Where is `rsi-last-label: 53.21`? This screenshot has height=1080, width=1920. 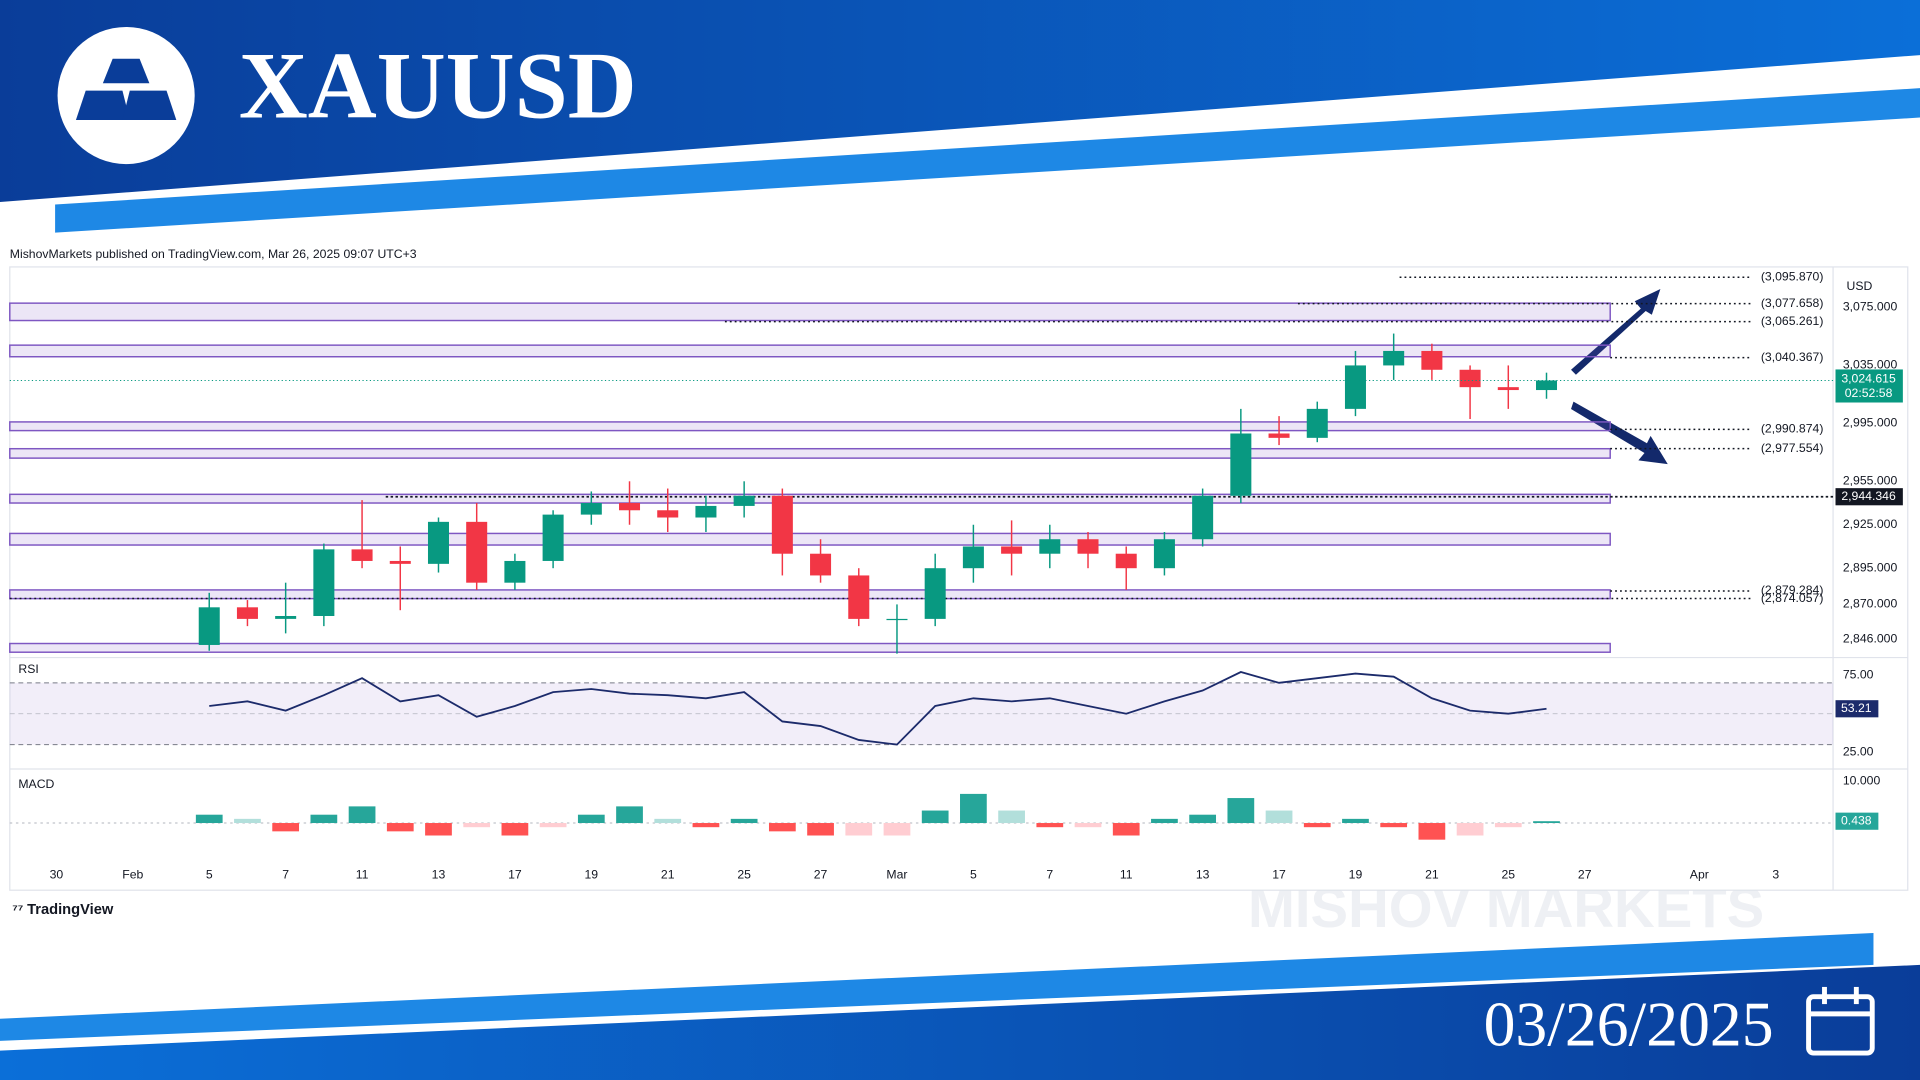 rsi-last-label: 53.21 is located at coordinates (1856, 708).